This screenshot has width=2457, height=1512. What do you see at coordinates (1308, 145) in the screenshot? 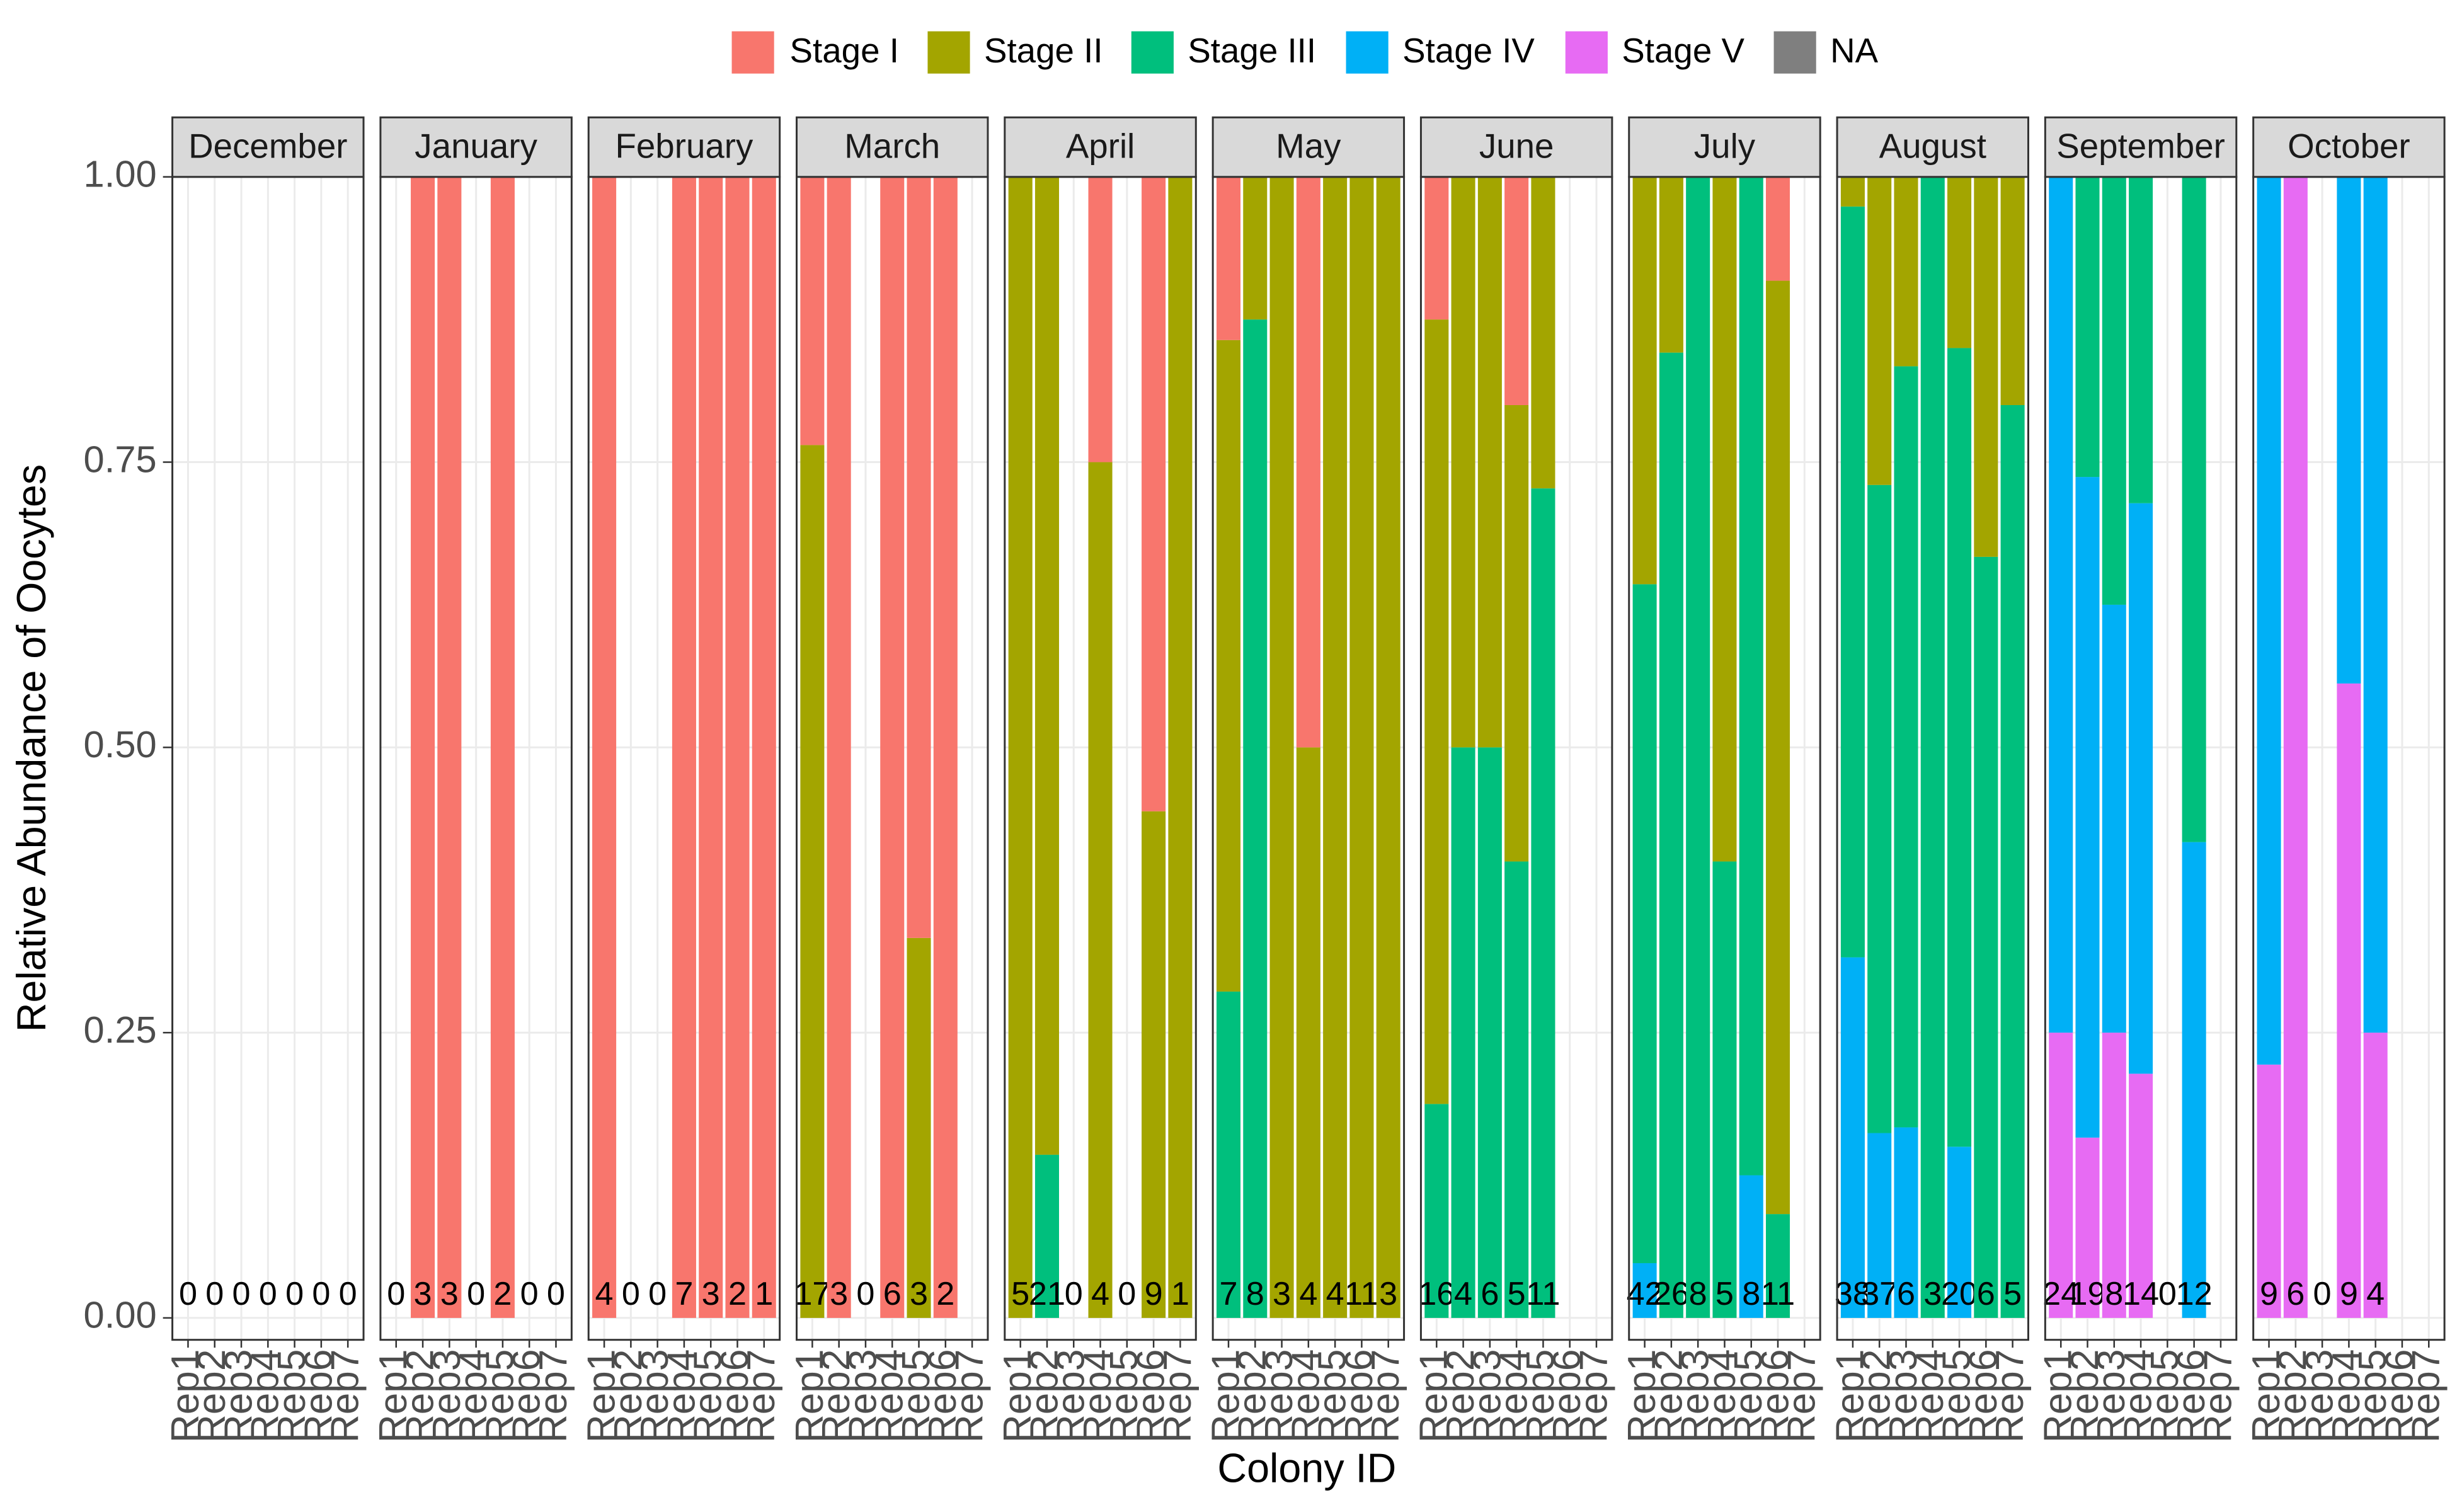
I see `facet-title: May` at bounding box center [1308, 145].